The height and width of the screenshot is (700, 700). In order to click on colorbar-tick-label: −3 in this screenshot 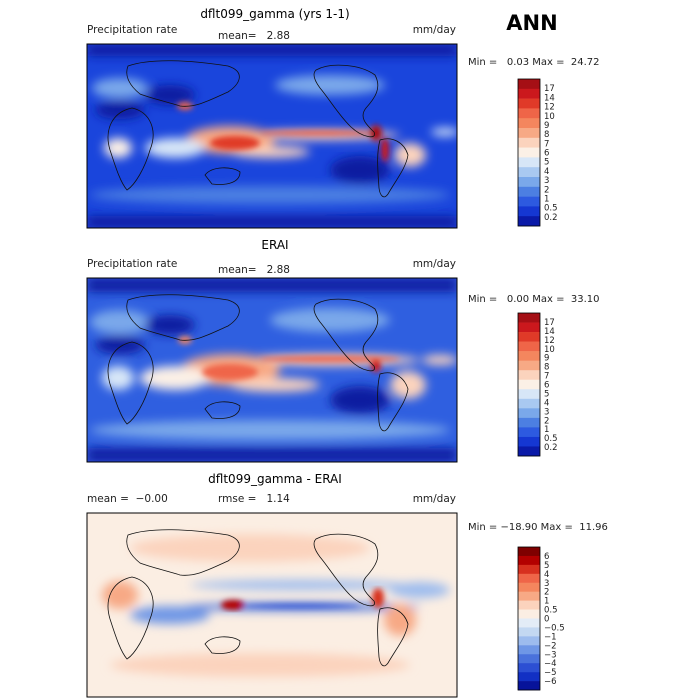, I will do `click(550, 655)`.